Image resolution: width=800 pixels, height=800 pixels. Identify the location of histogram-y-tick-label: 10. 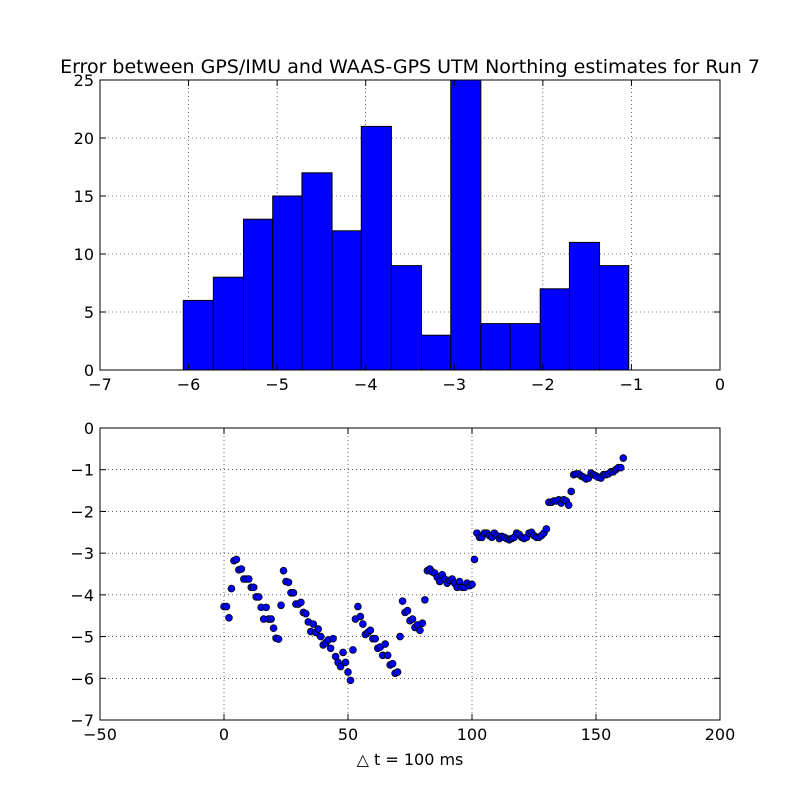
(84, 254).